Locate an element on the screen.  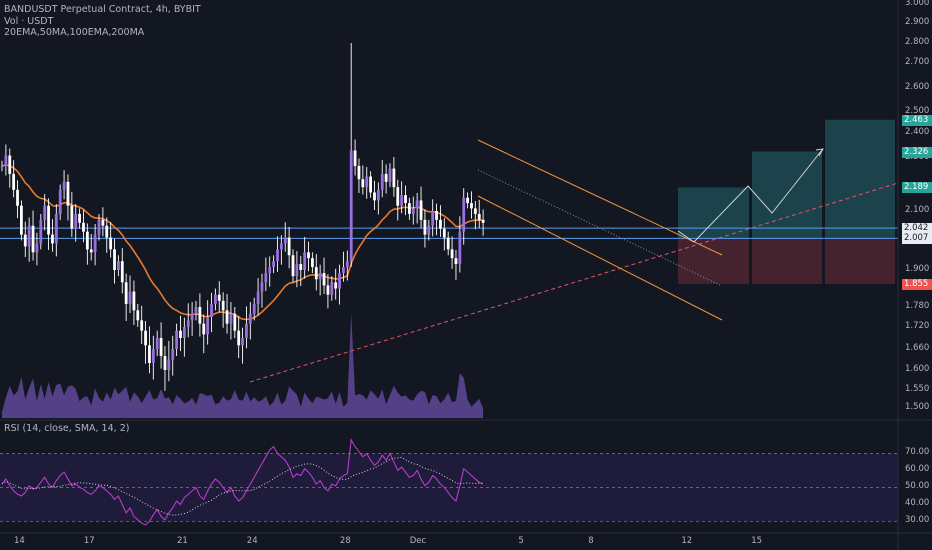
symbol-legend: BANDUSDT Perpetual Contract, 4h, BYBIT is located at coordinates (102, 9).